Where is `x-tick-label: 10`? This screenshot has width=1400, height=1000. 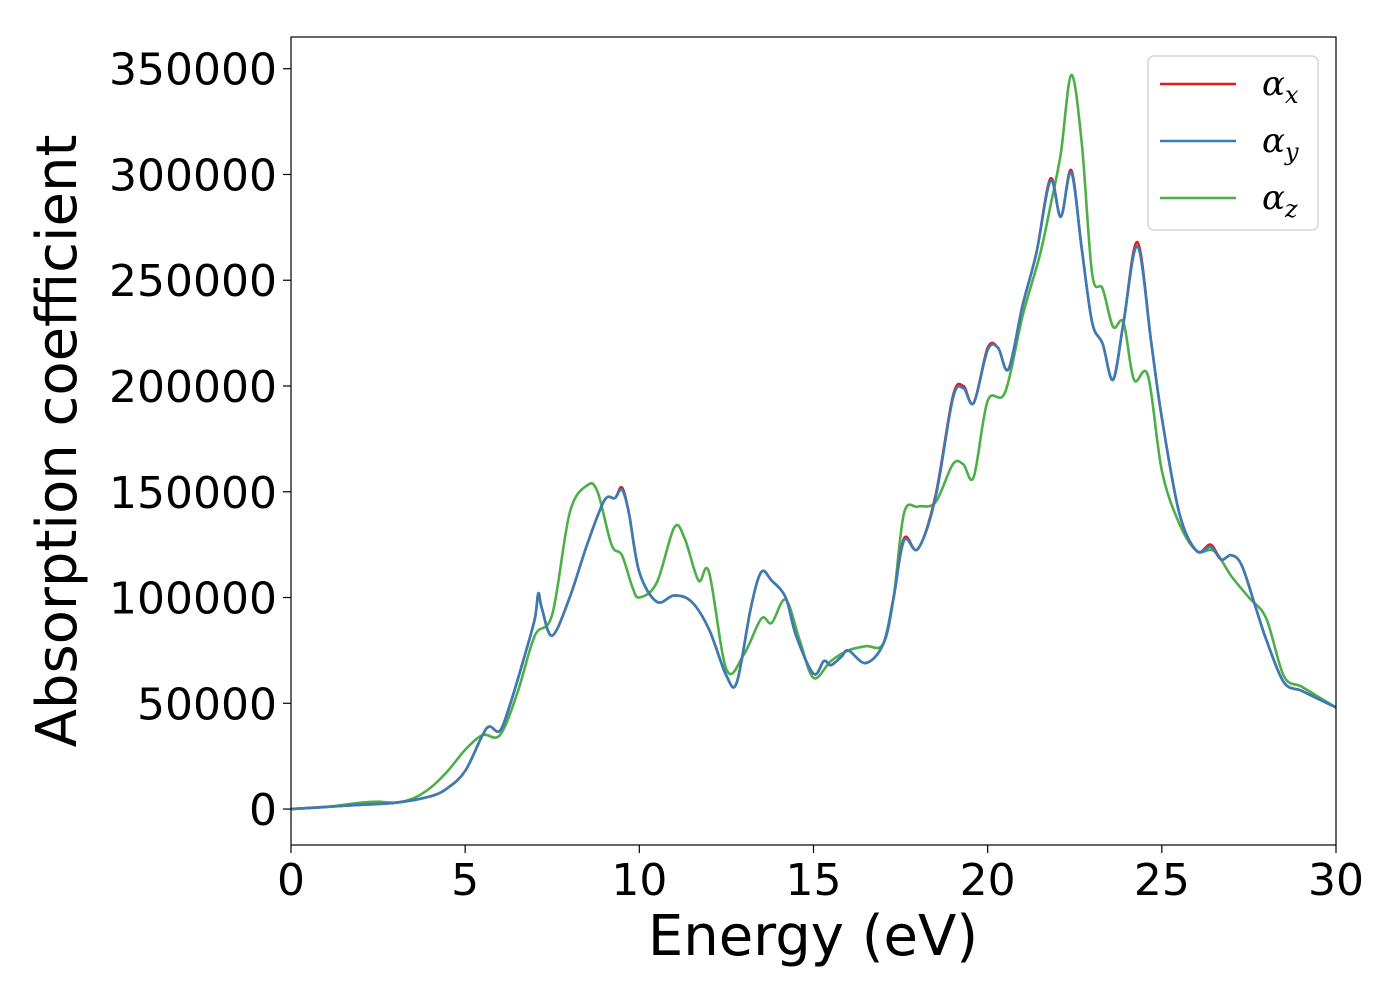
x-tick-label: 10 is located at coordinates (639, 880).